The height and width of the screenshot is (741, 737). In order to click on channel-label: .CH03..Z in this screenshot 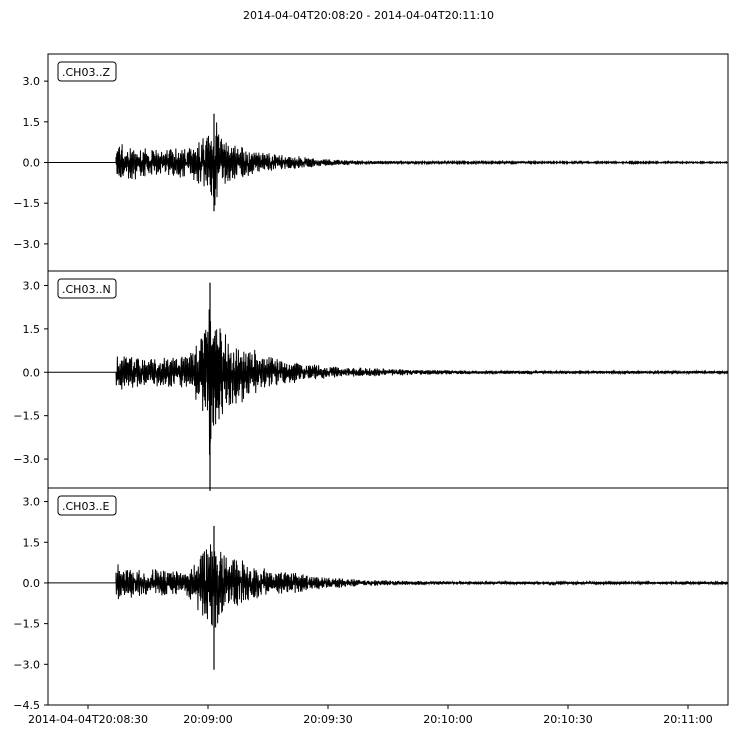, I will do `click(86, 72)`.